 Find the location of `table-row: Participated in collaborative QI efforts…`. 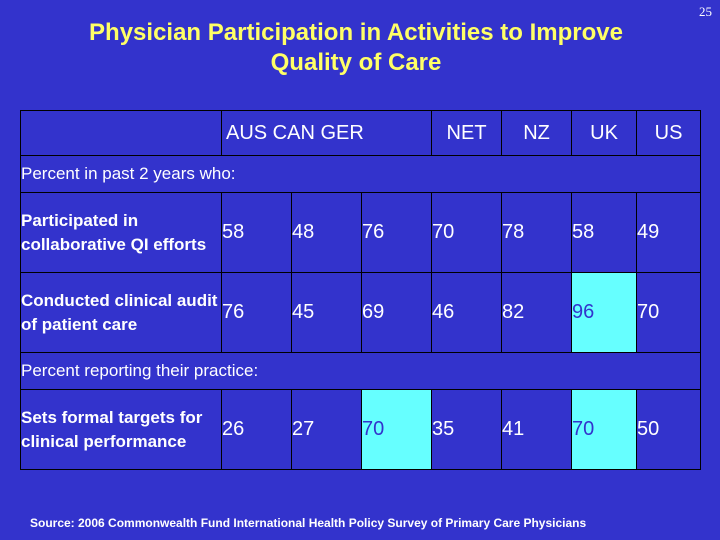

table-row: Participated in collaborative QI efforts… is located at coordinates (361, 232).